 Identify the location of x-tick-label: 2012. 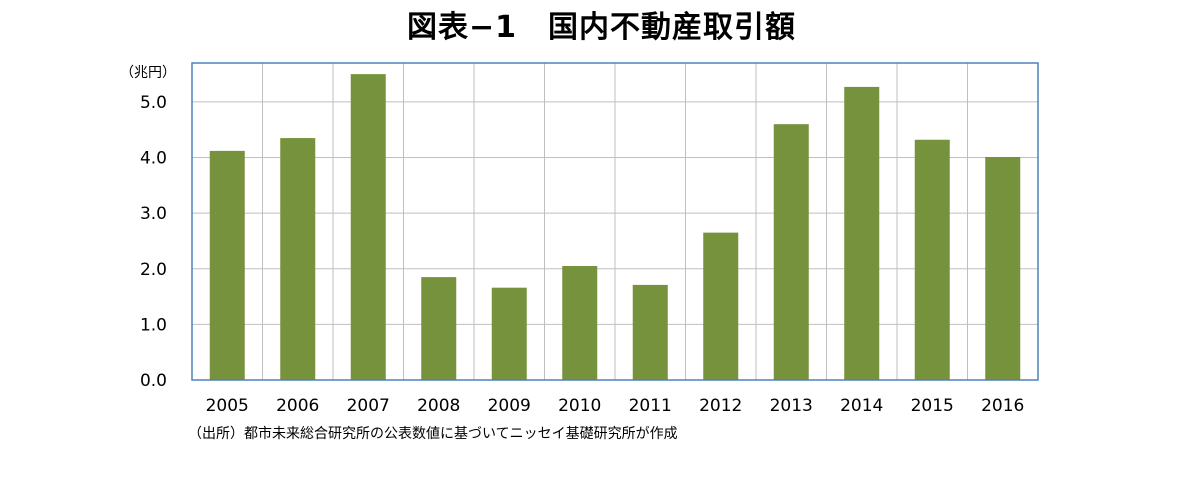
(720, 406).